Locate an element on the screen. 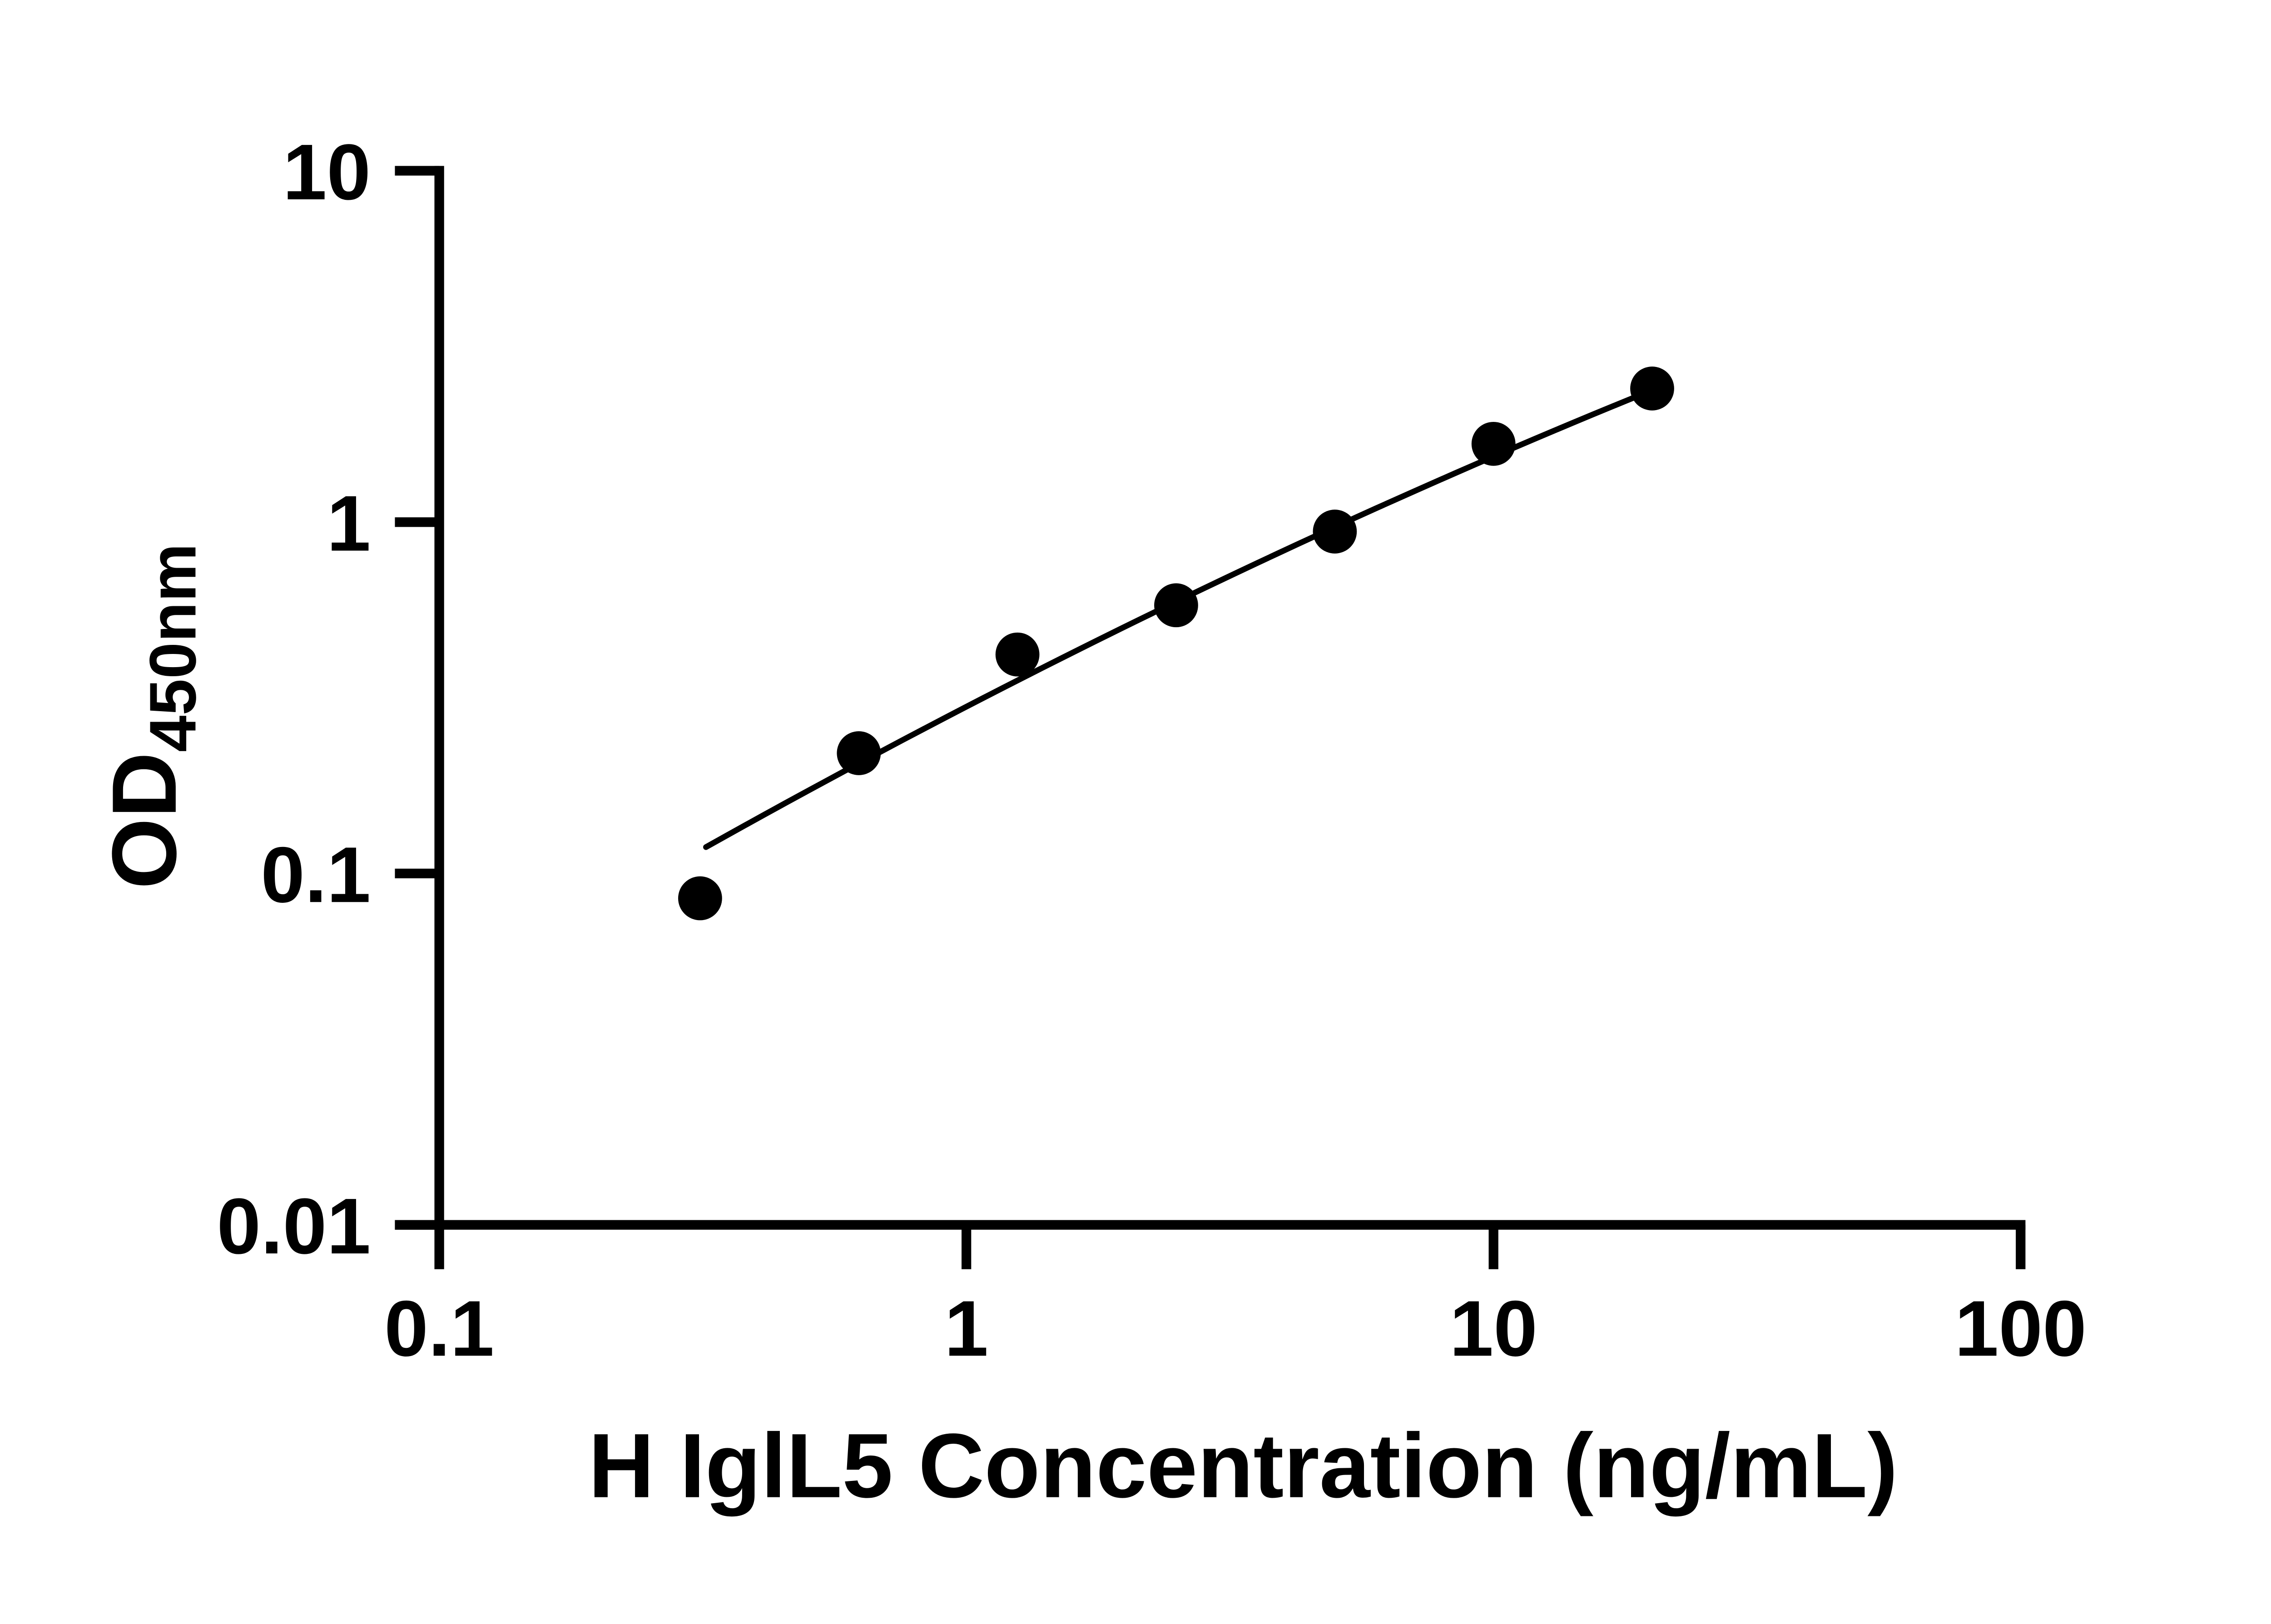 This screenshot has width=2271, height=1624. y-axis-title-subscript: 450nm is located at coordinates (172, 648).